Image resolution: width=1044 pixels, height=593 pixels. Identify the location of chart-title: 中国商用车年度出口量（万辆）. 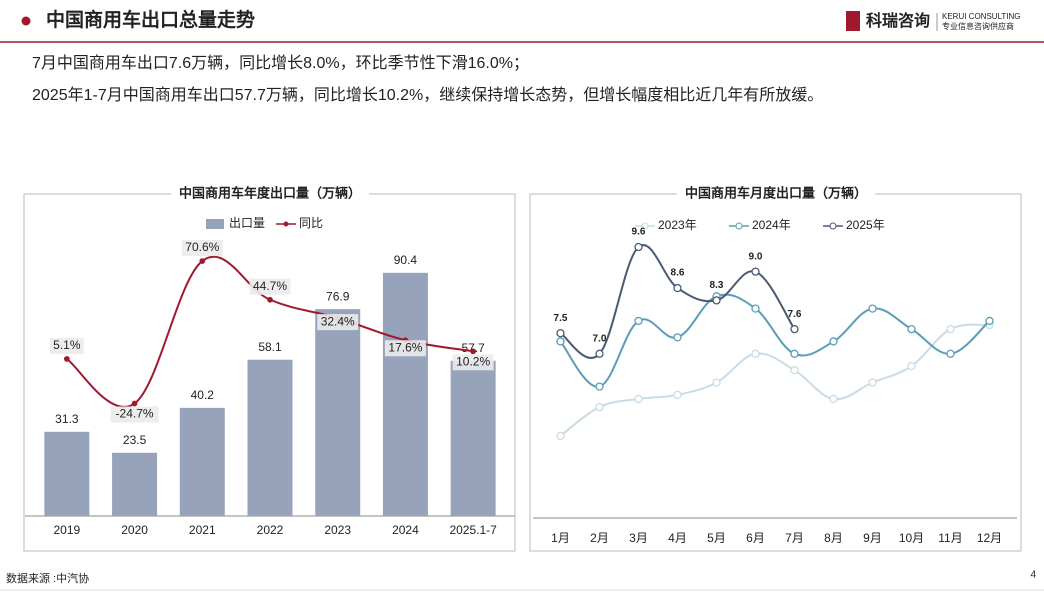
(270, 192).